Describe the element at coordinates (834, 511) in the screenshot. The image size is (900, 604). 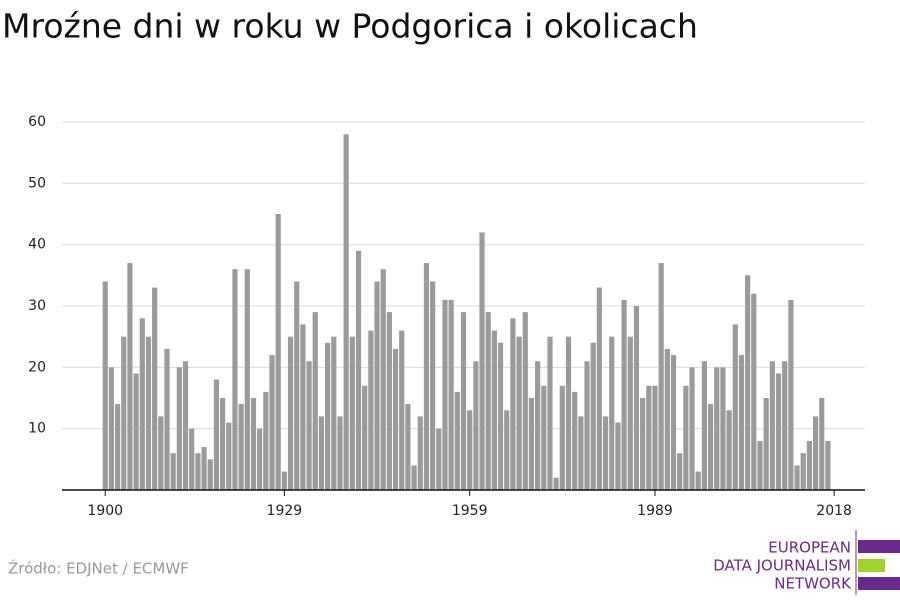
I see `x-tick-label: 2018` at that location.